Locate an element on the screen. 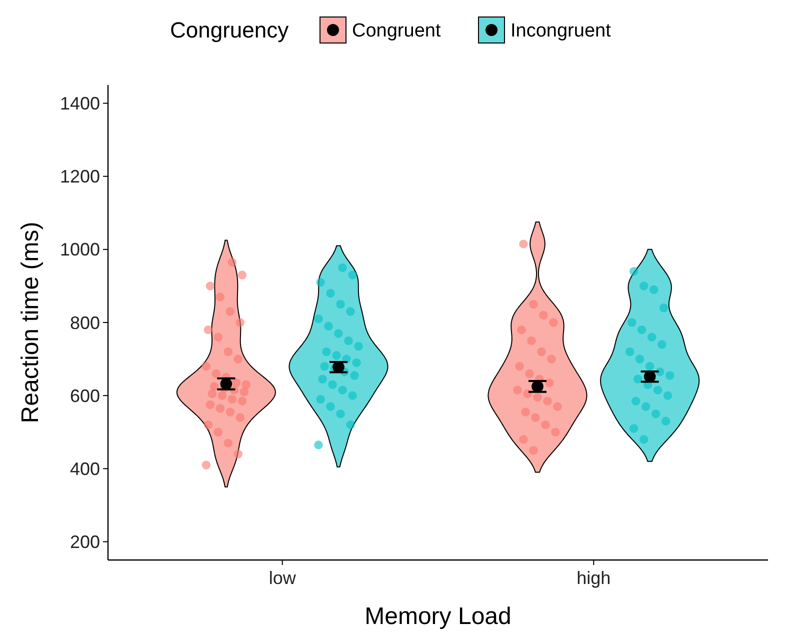 The image size is (800, 642). x-tick-label: low is located at coordinates (282, 578).